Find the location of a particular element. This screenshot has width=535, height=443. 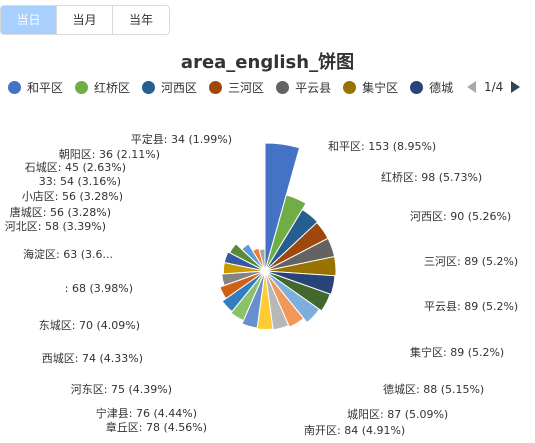

slice-label: 河东区: 75 (4.39%) is located at coordinates (121, 389).